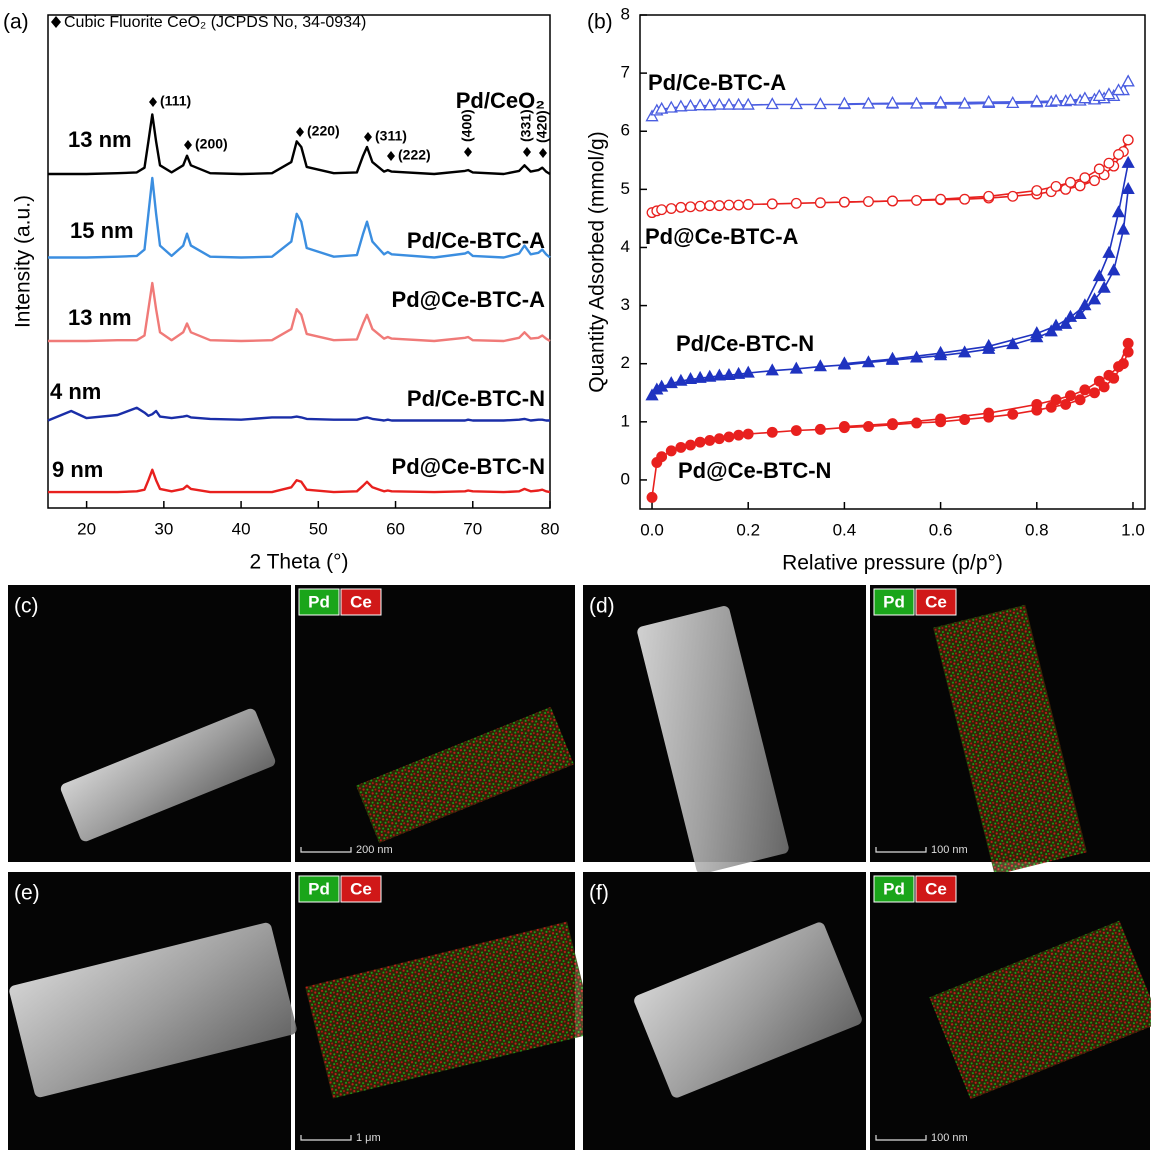 The image size is (1151, 1150). What do you see at coordinates (652, 529) in the screenshot?
I see `x-tick-label: 0.0` at bounding box center [652, 529].